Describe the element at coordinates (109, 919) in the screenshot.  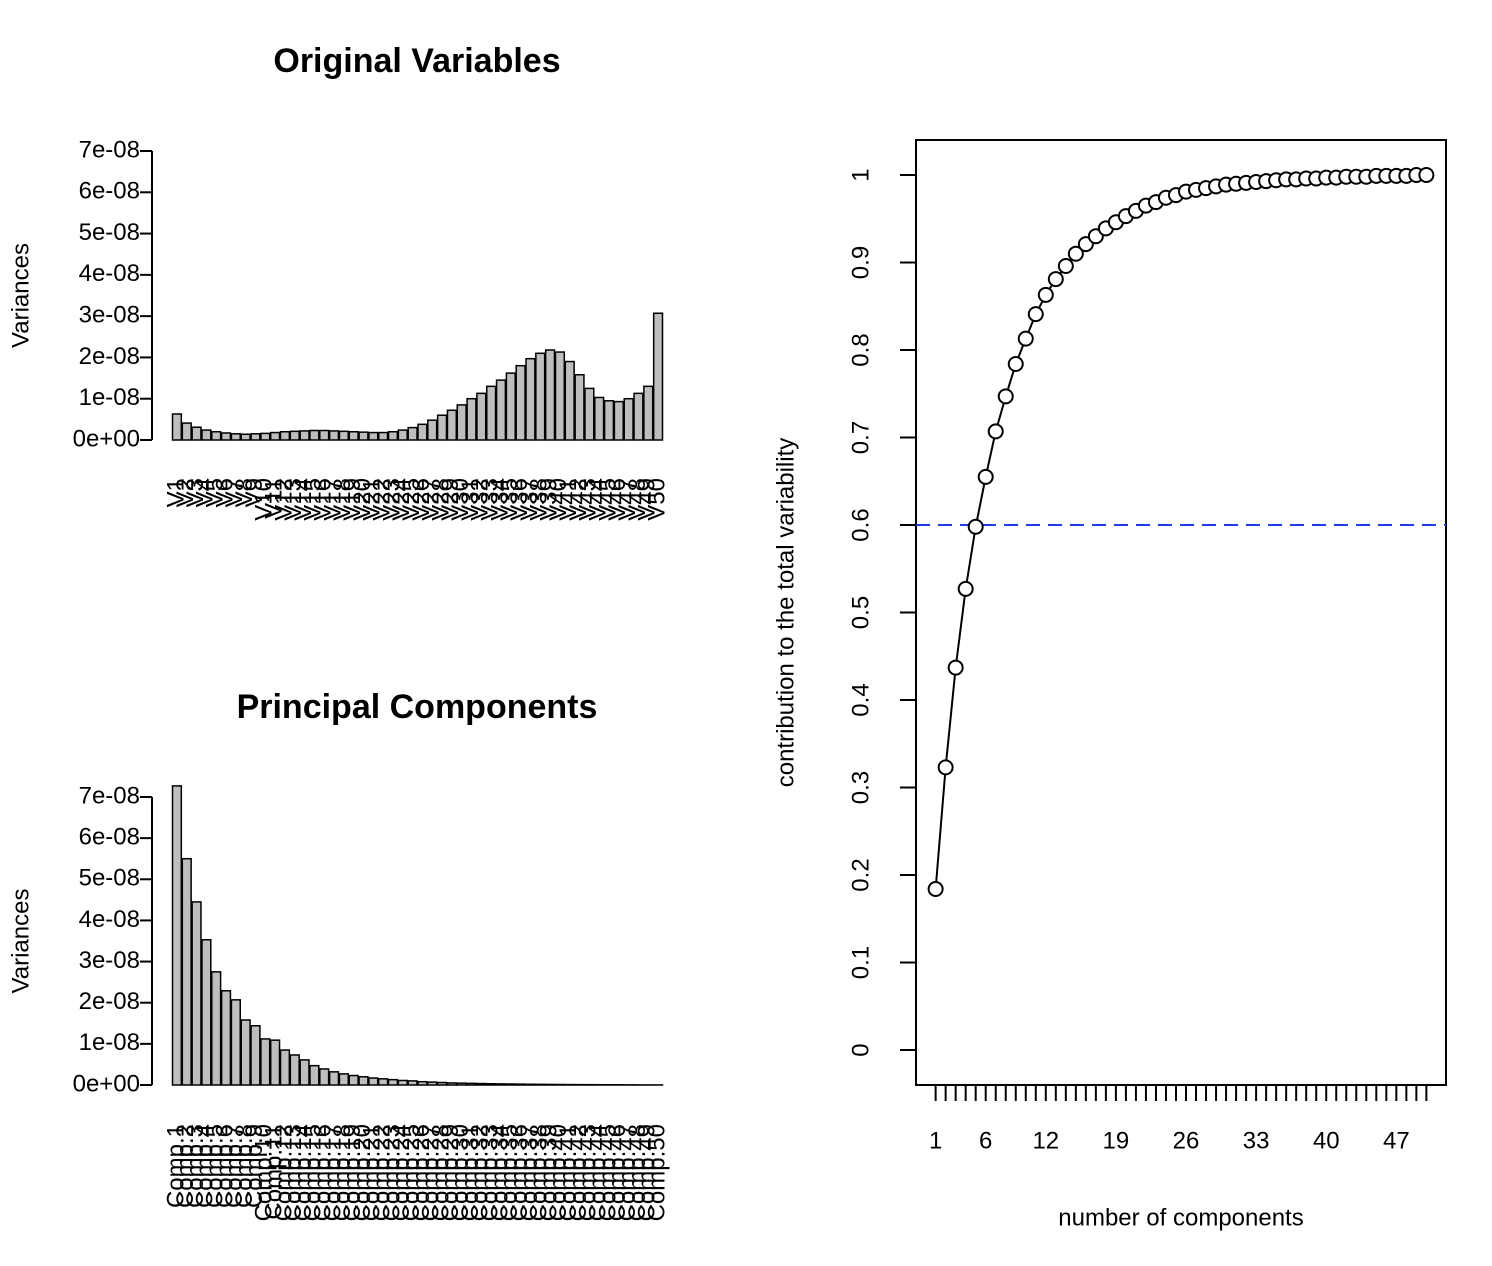
I see `y-tick-label: 4e-08` at that location.